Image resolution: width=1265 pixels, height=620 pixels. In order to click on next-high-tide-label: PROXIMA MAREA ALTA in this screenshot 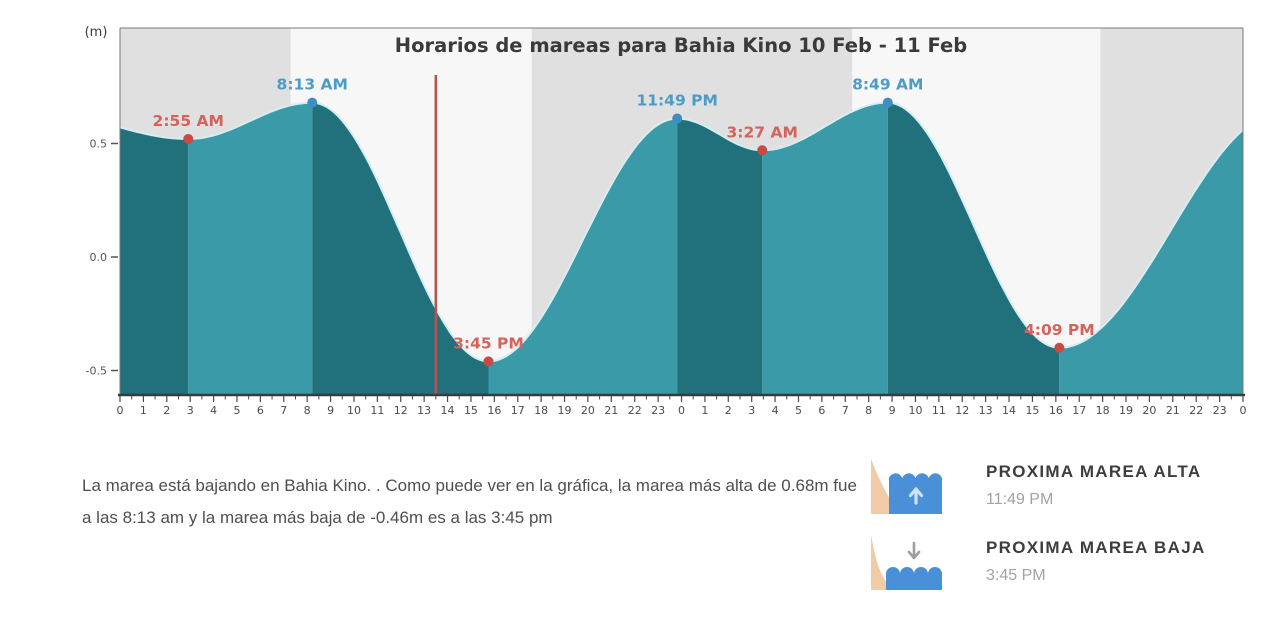, I will do `click(1094, 471)`.